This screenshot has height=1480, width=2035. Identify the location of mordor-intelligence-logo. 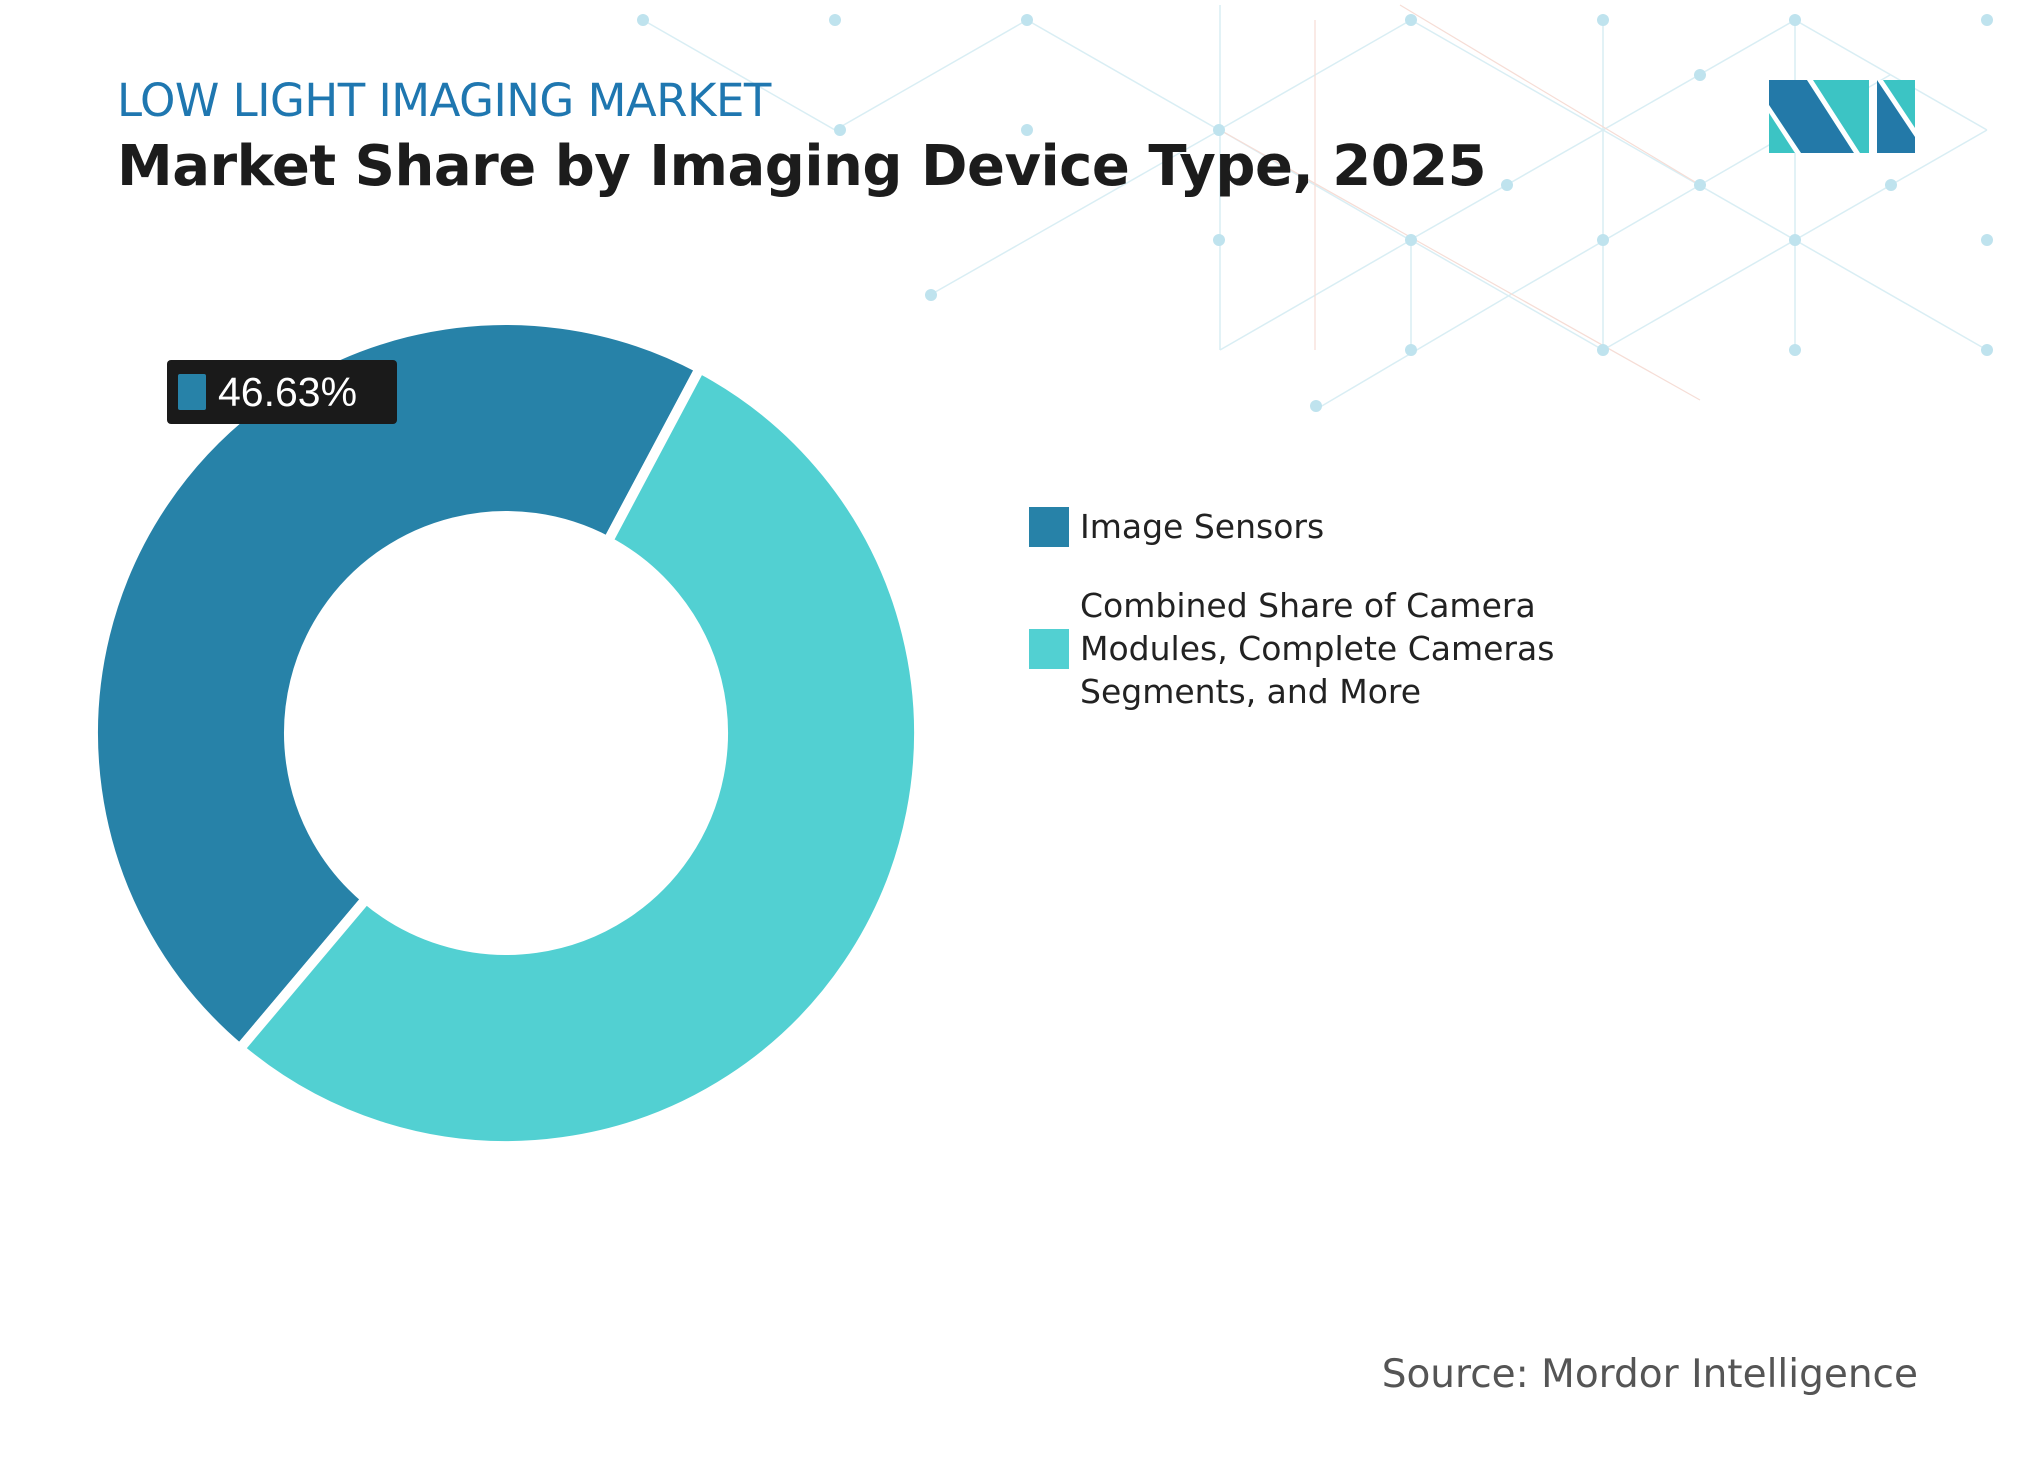
(1842, 116).